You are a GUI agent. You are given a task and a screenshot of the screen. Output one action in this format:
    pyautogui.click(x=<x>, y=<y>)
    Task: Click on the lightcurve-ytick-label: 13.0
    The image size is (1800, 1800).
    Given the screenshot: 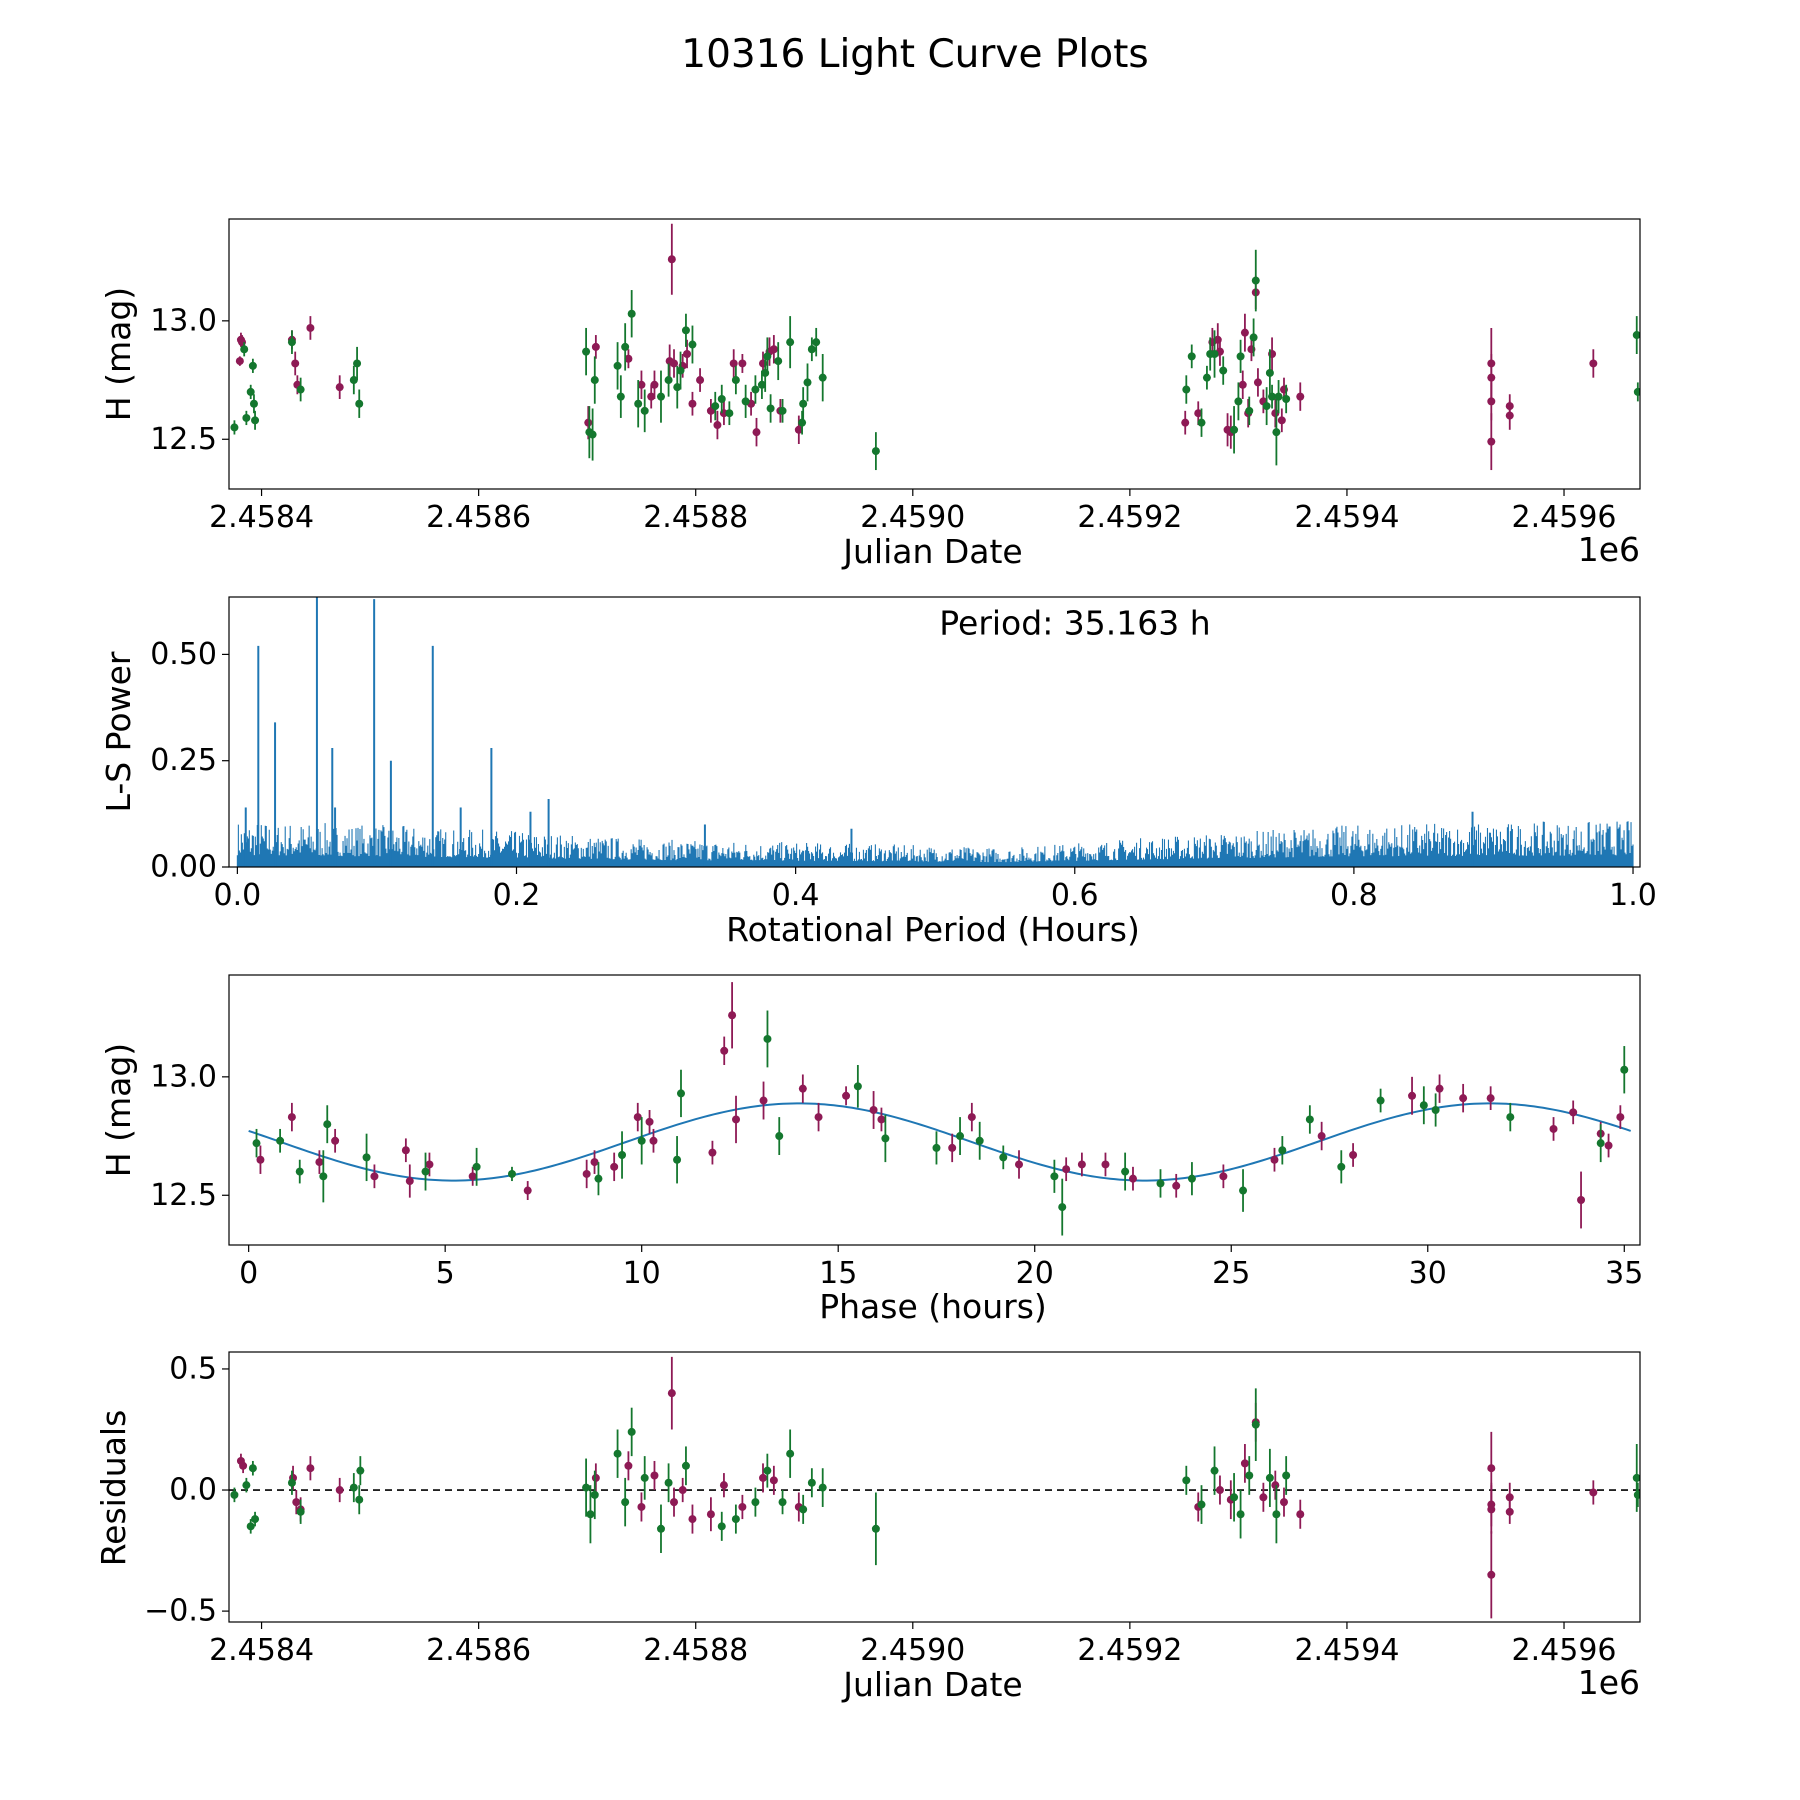 What is the action you would take?
    pyautogui.click(x=183, y=320)
    